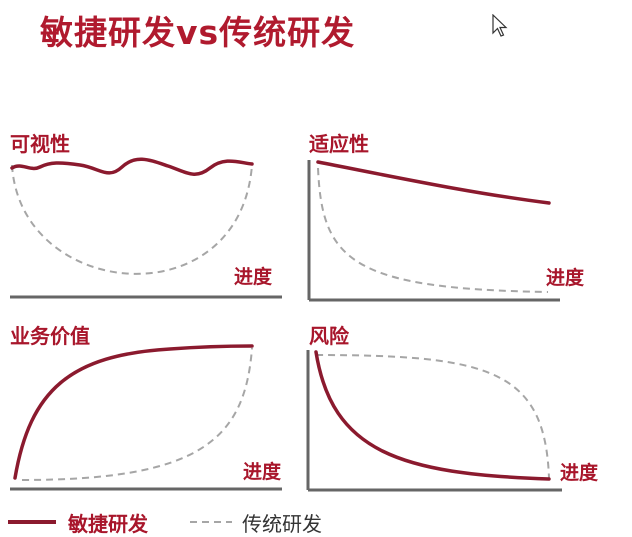  Describe the element at coordinates (339, 144) in the screenshot. I see `panel-label-adaptability: 适应性` at that location.